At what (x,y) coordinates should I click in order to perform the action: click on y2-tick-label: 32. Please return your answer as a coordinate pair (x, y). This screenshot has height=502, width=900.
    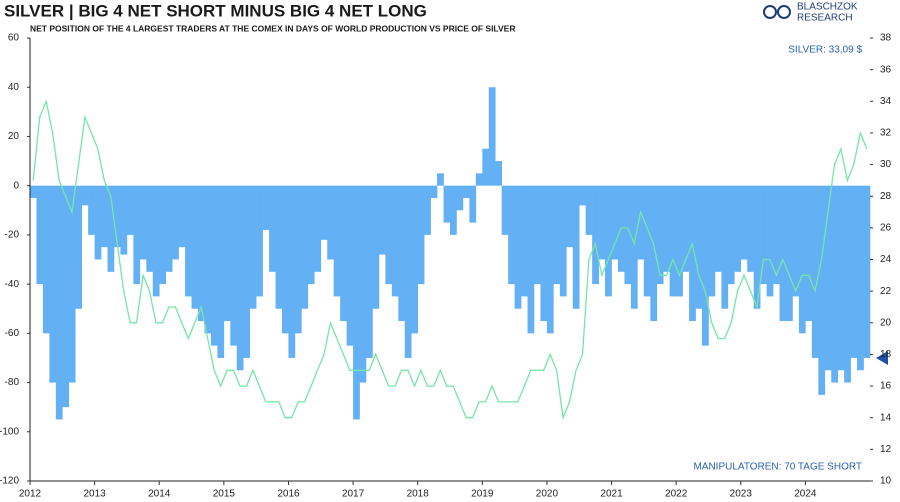
    Looking at the image, I should click on (886, 133).